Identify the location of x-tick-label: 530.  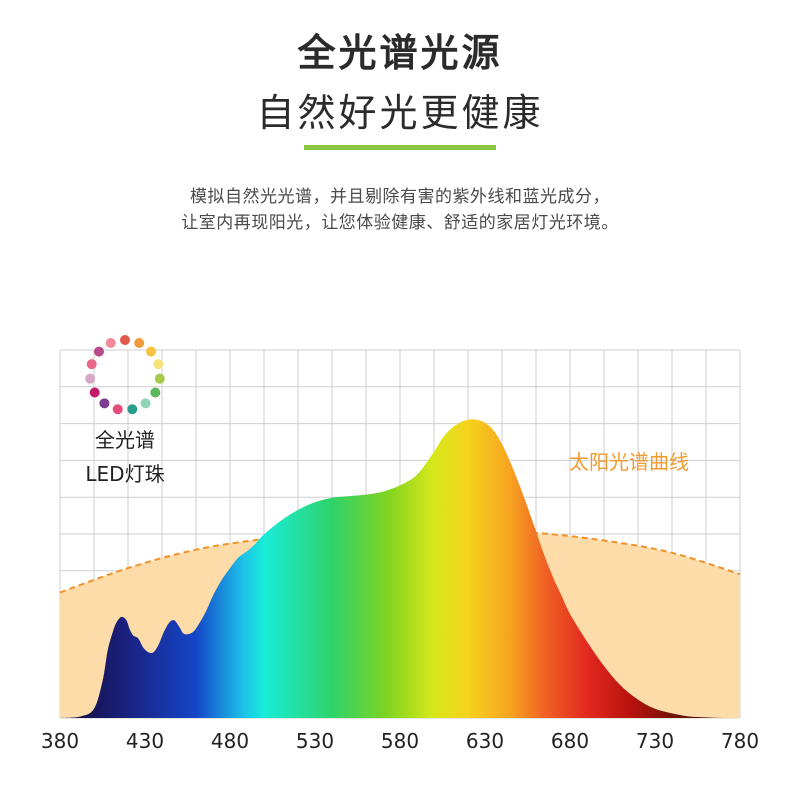
(315, 741).